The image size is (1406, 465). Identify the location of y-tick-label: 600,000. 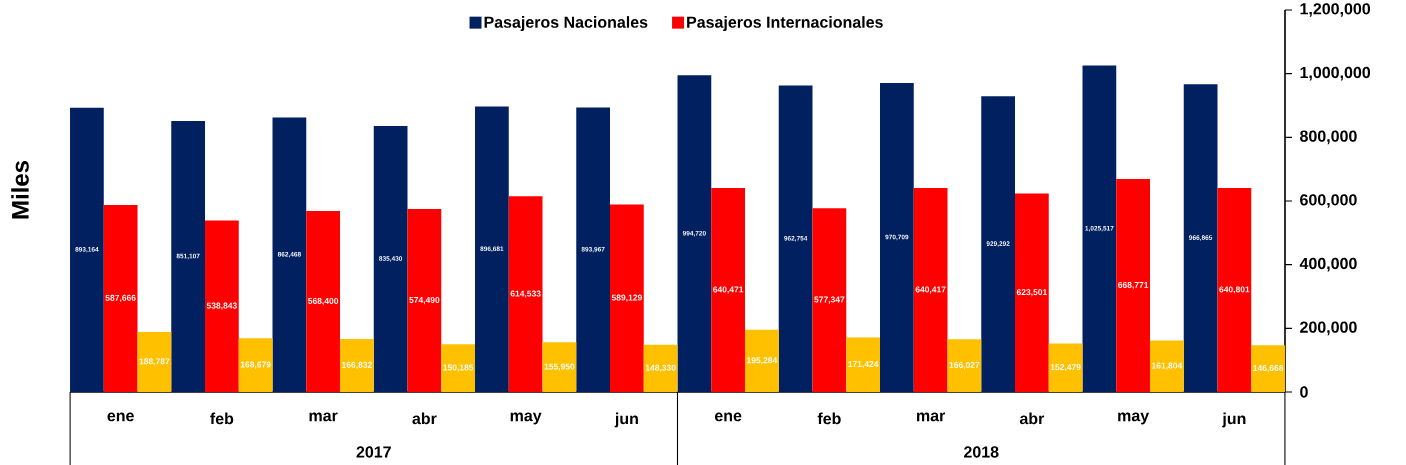
(1328, 201).